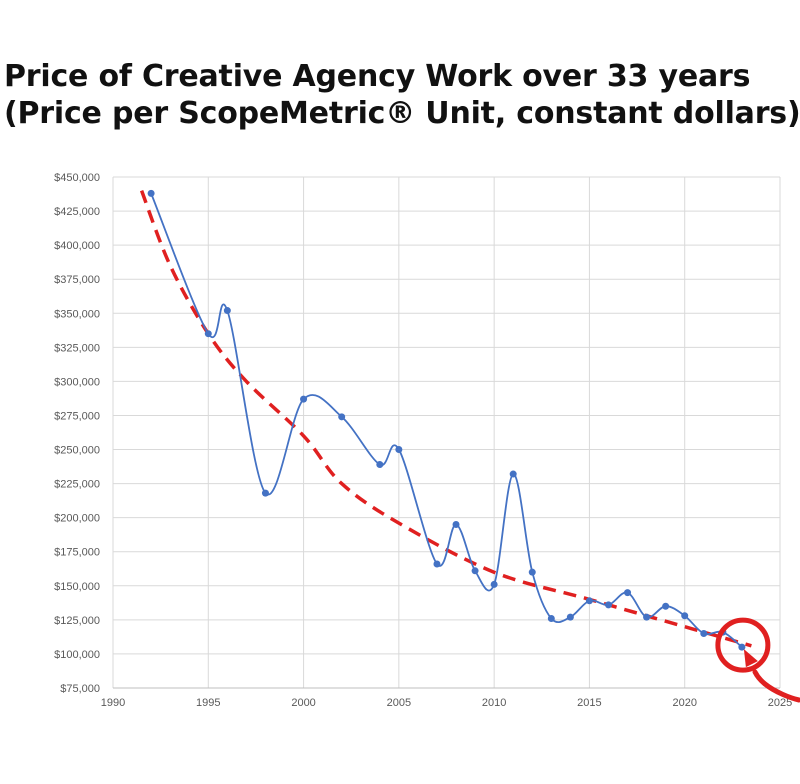 Image resolution: width=800 pixels, height=784 pixels. Describe the element at coordinates (77, 587) in the screenshot. I see `y-tick-label: $150,000` at that location.